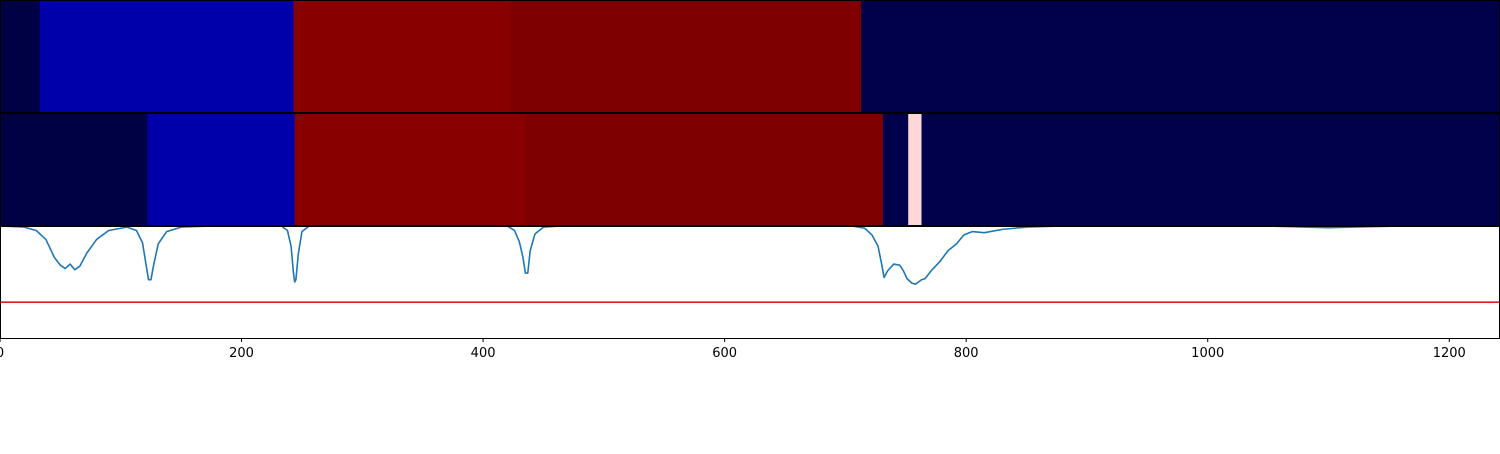 This screenshot has width=1500, height=454. I want to click on x-tick-label: 200, so click(241, 353).